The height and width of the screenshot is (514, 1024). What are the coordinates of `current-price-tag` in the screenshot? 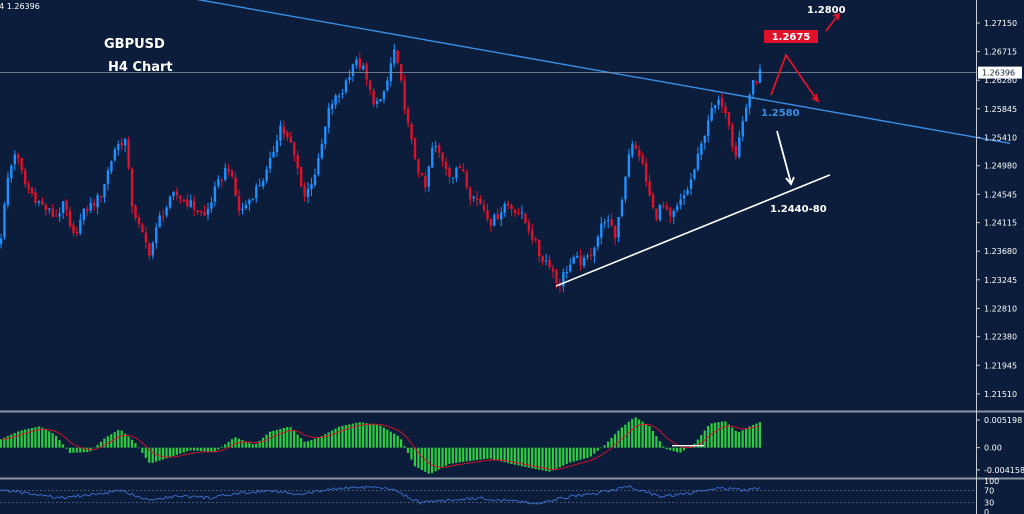 It's located at (1000, 72).